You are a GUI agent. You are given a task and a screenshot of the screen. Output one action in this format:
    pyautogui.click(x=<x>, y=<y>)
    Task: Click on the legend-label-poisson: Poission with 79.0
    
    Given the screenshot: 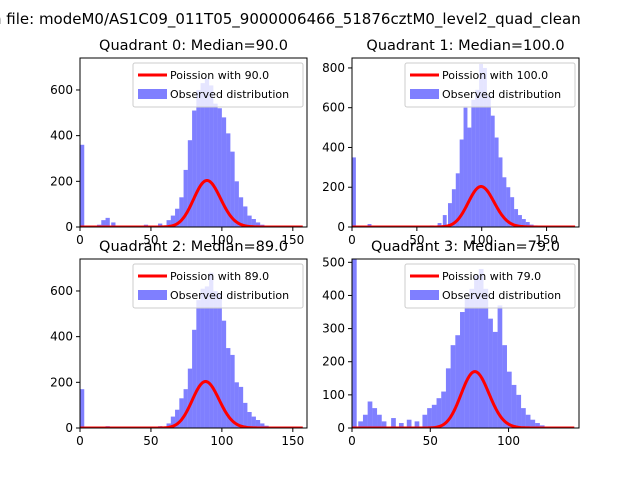 What is the action you would take?
    pyautogui.click(x=491, y=276)
    